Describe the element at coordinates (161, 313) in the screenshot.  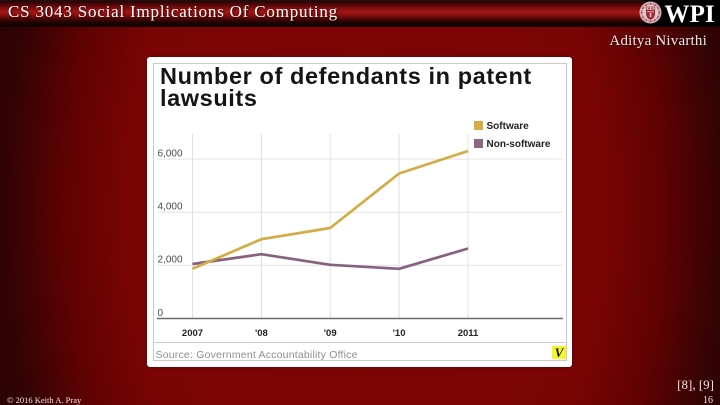
I see `svg-text: 0` at that location.